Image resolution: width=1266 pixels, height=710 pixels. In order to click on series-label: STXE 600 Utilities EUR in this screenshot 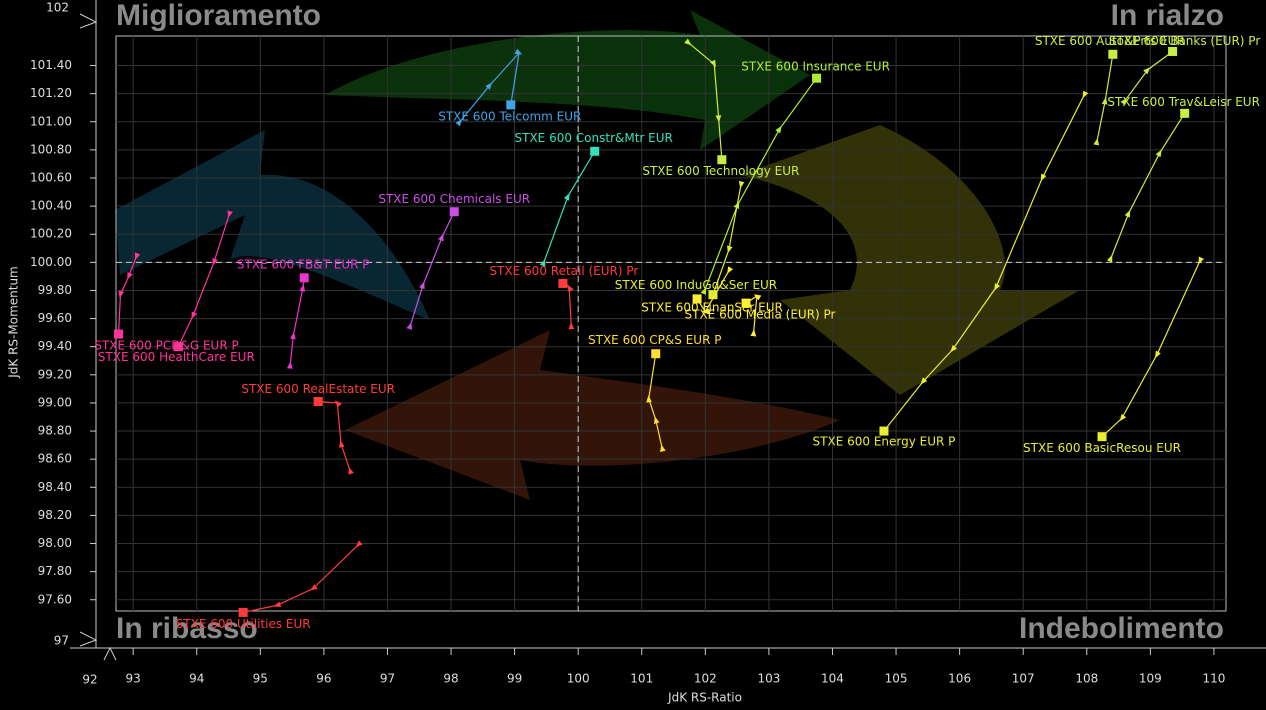, I will do `click(243, 624)`.